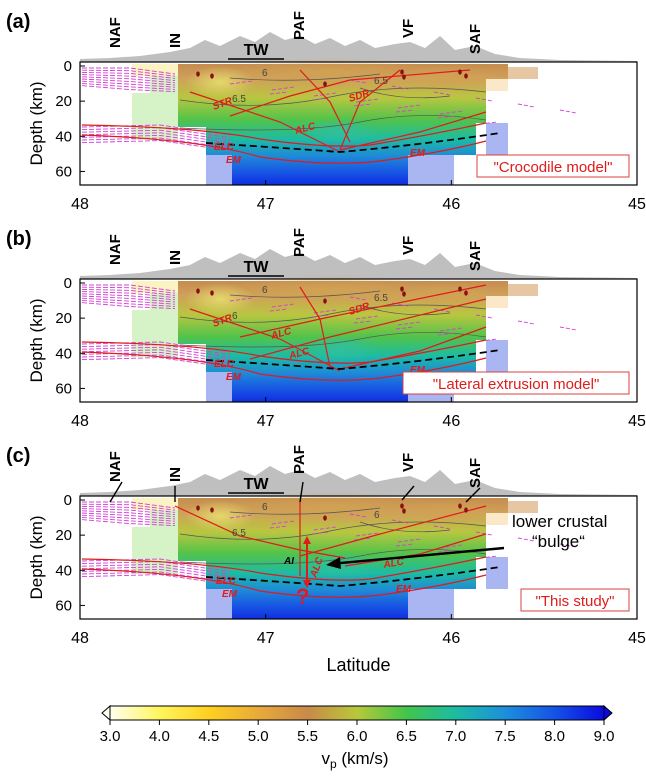  What do you see at coordinates (257, 267) in the screenshot?
I see `fault-label-tw: TW` at bounding box center [257, 267].